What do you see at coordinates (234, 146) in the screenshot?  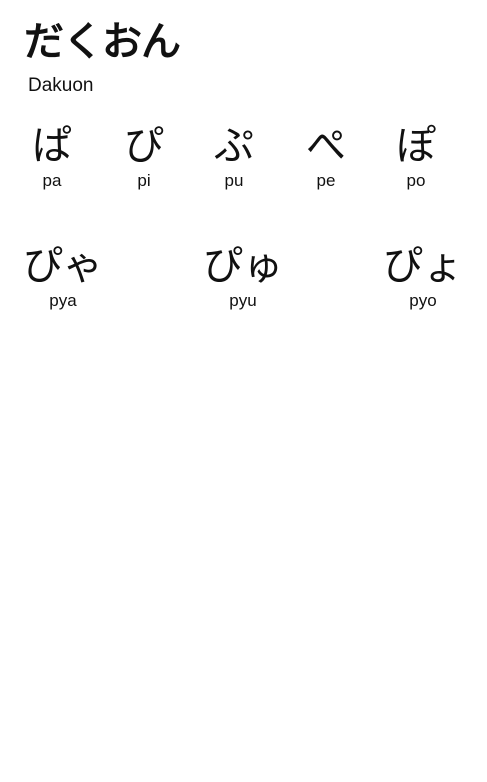 I see `kana-glyph: ぷ` at bounding box center [234, 146].